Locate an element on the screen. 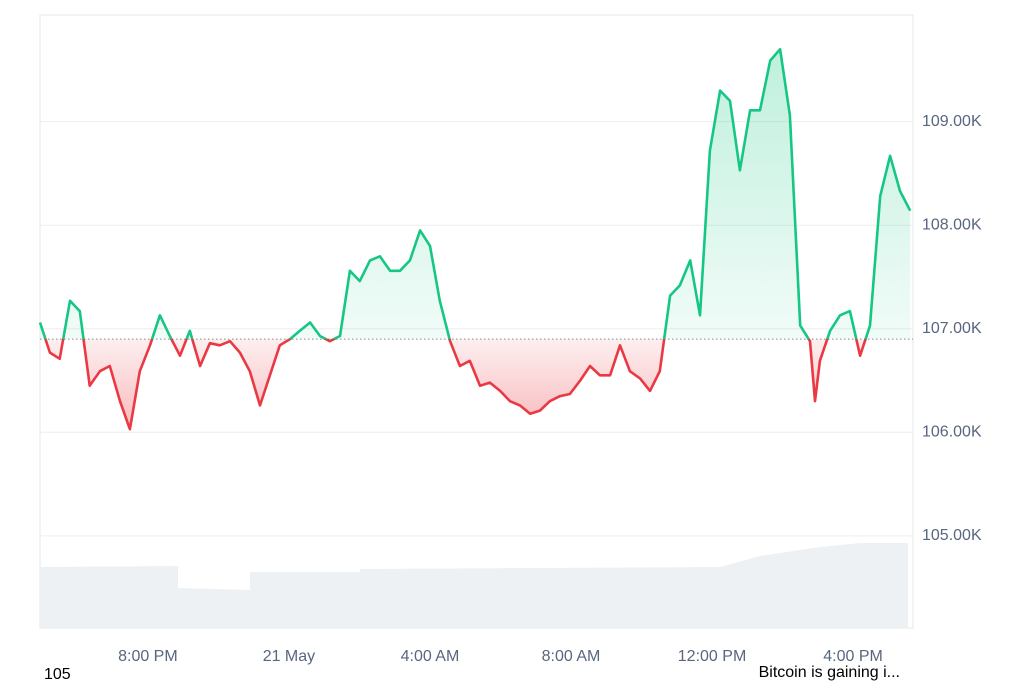  y-tick-label: 109.00K is located at coordinates (952, 121).